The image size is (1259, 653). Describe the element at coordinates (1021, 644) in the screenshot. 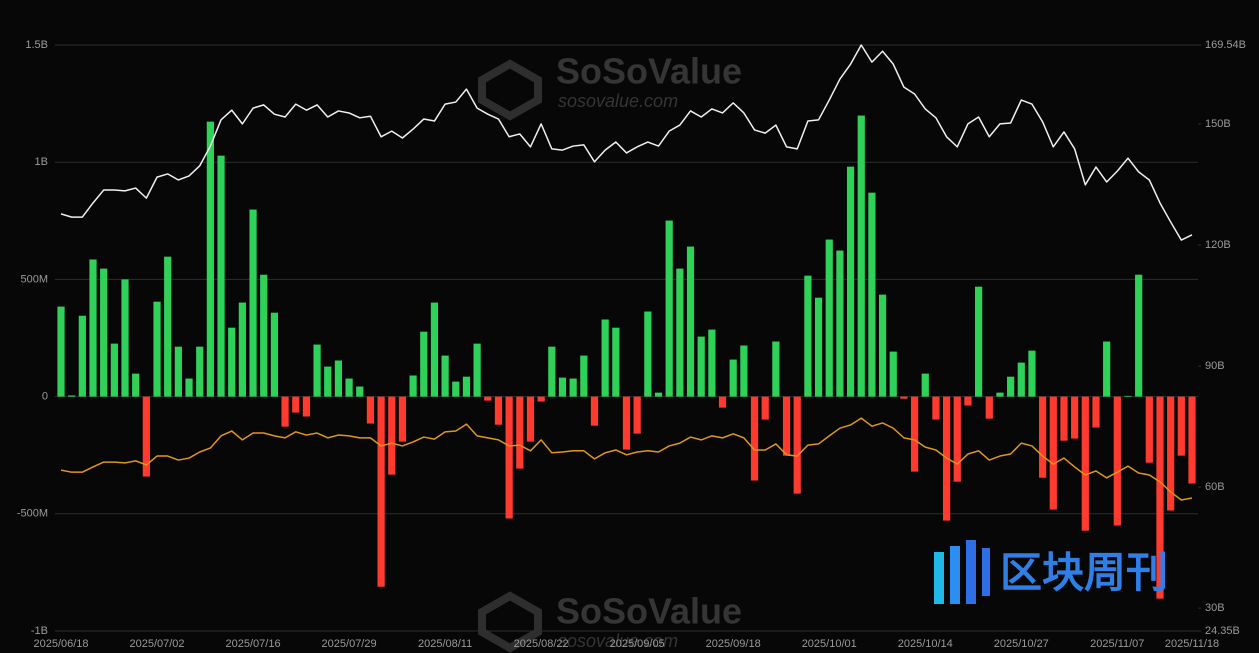

I see `x-tick-label: 2025/10/27` at that location.